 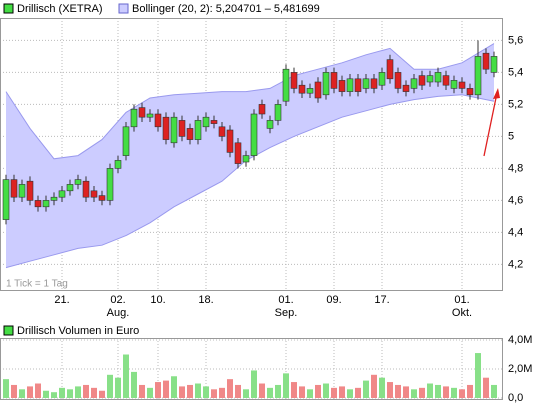 I want to click on legend-label: Bollinger (20, 2): 5,204701 – 5,481699, so click(x=226, y=9).